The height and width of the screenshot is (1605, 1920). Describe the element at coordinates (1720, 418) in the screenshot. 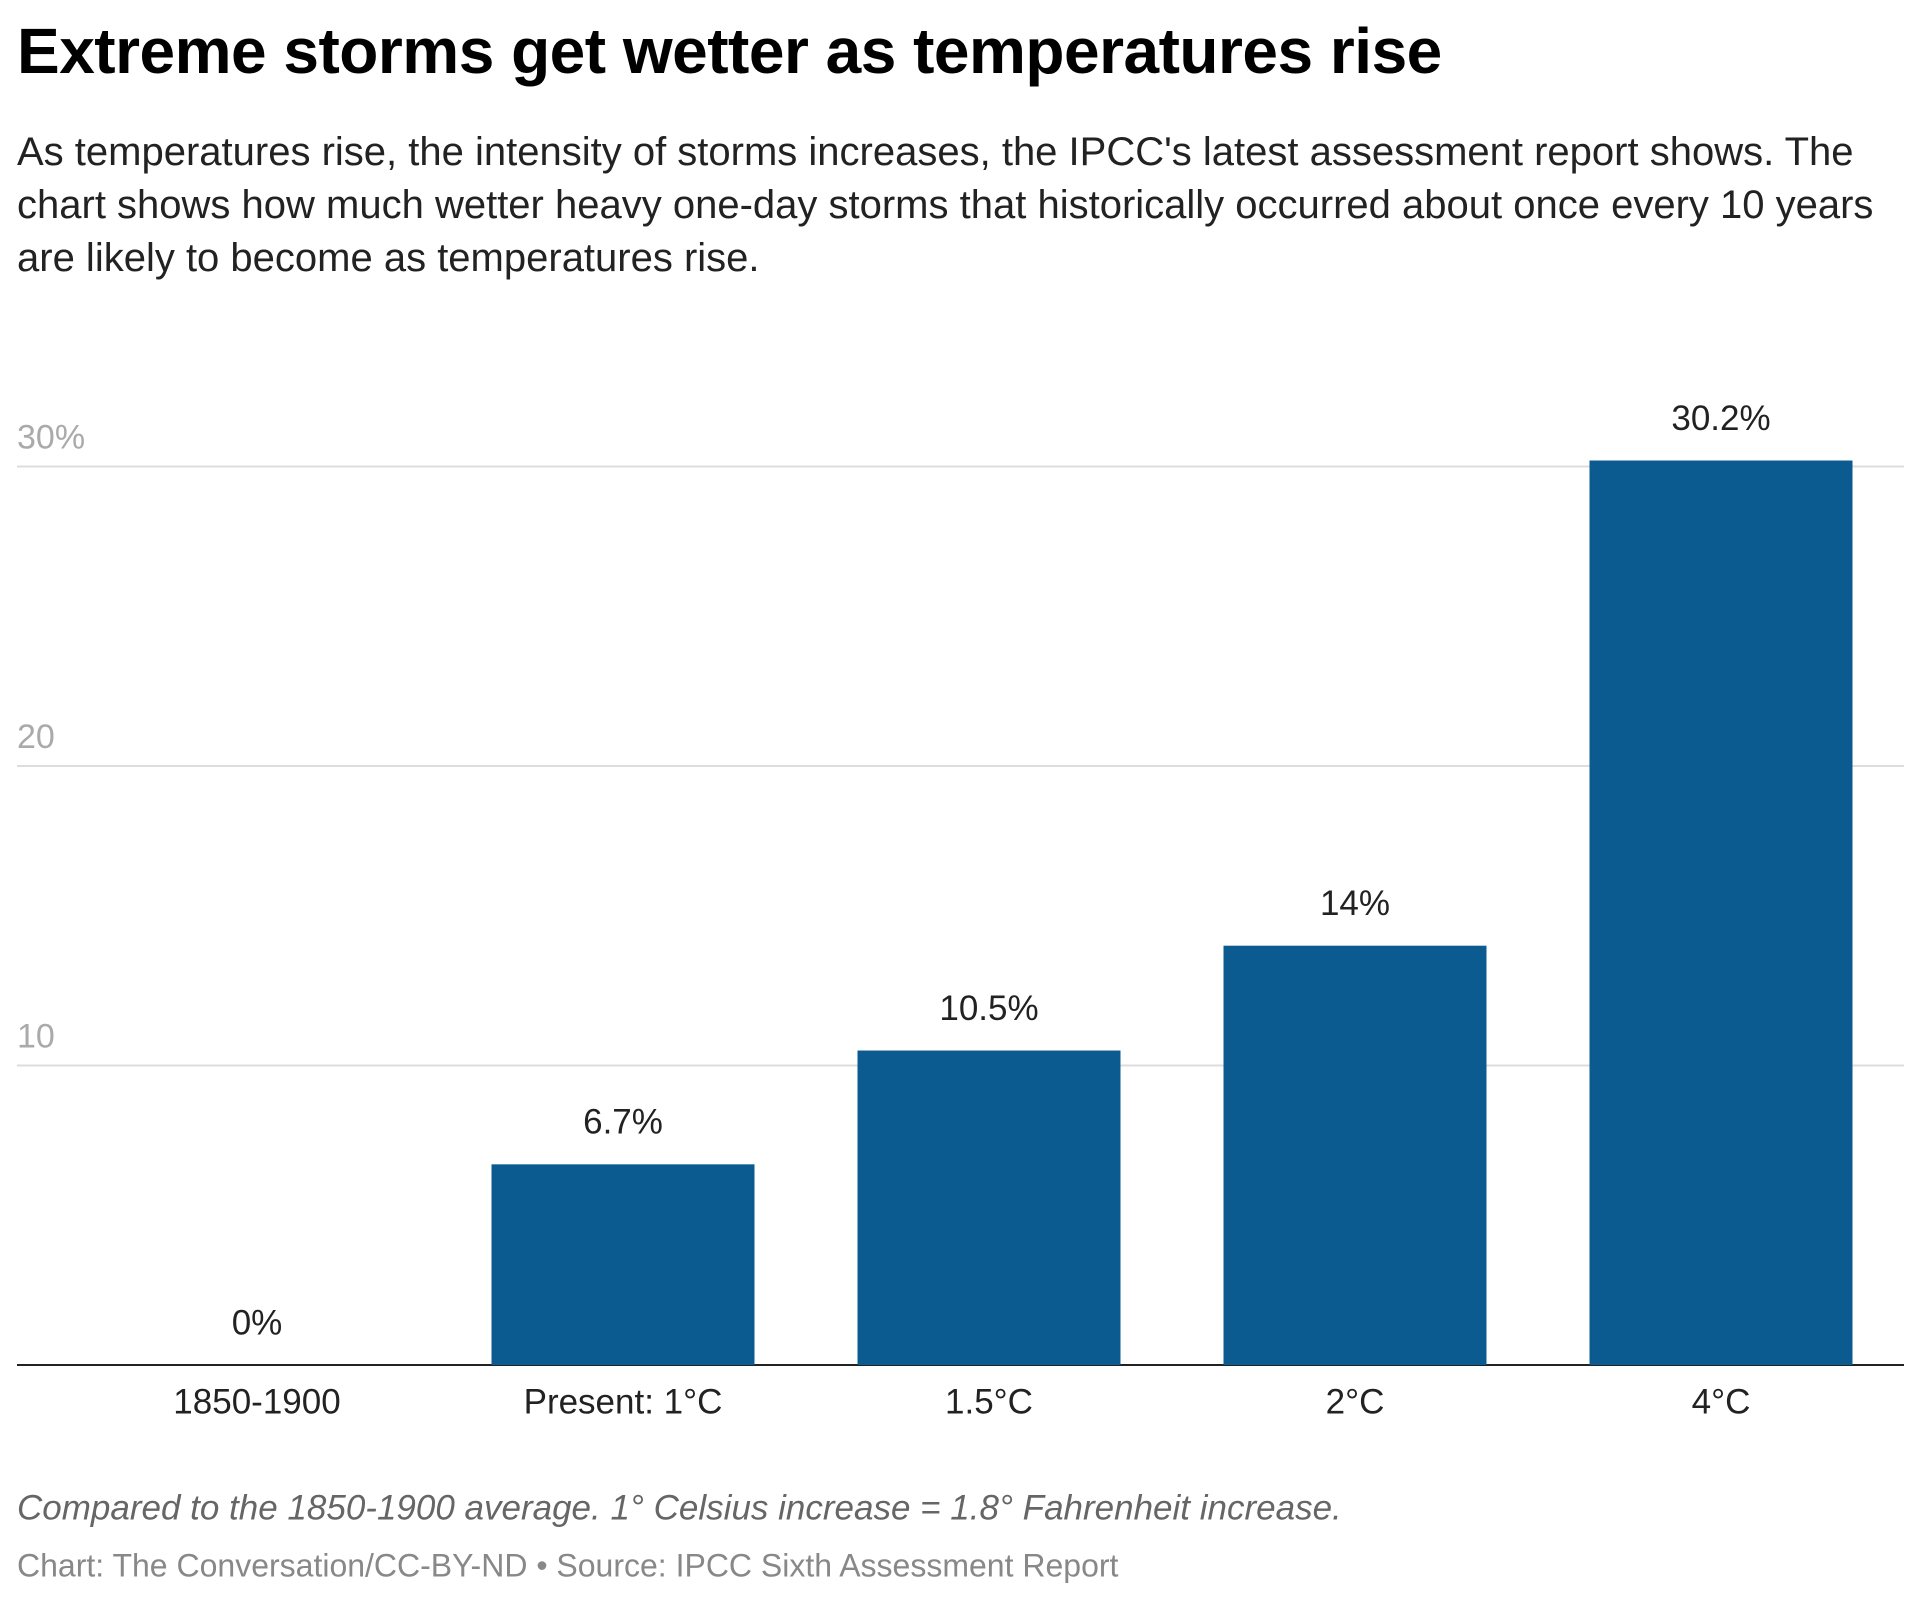

I see `value-label: 30.2%` at that location.